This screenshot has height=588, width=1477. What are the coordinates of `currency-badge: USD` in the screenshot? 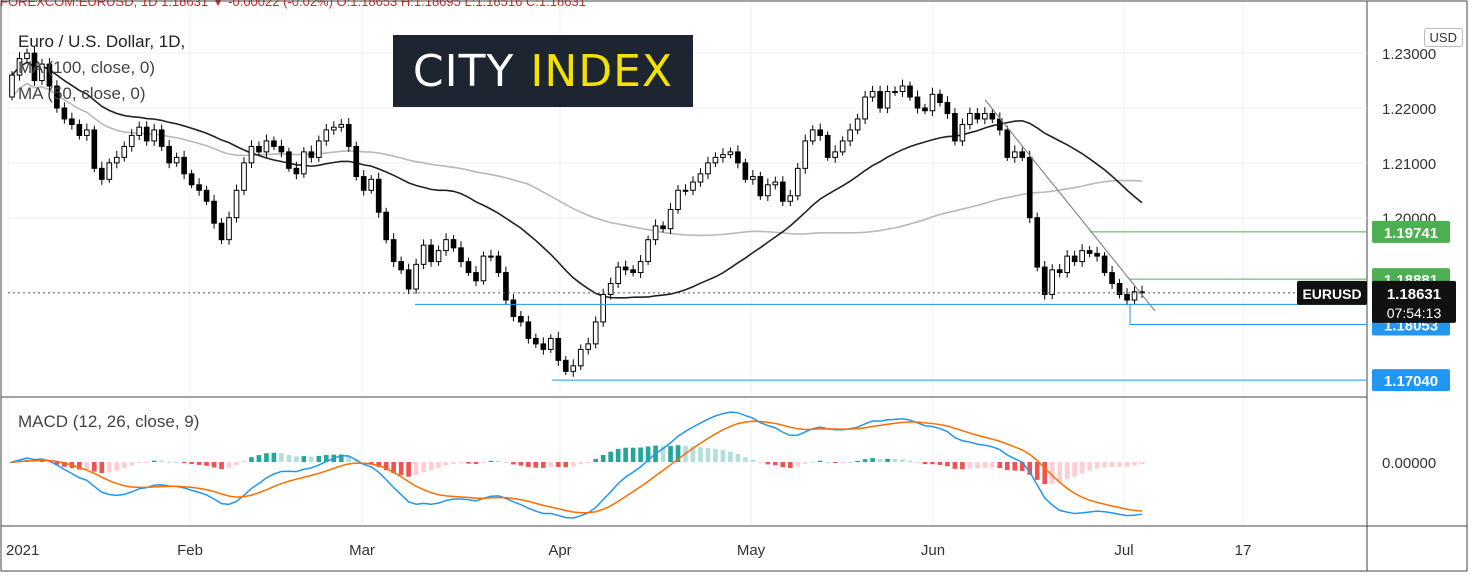 It's located at (1443, 37).